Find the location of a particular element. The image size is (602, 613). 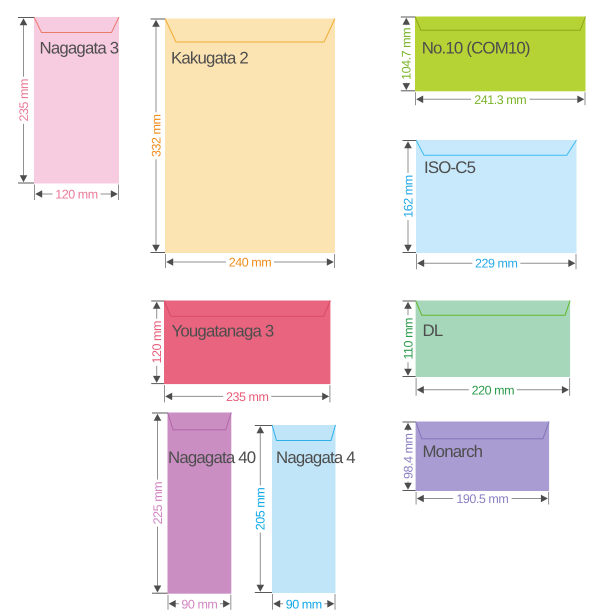

svg-text: Kakugata 2 is located at coordinates (209, 58).